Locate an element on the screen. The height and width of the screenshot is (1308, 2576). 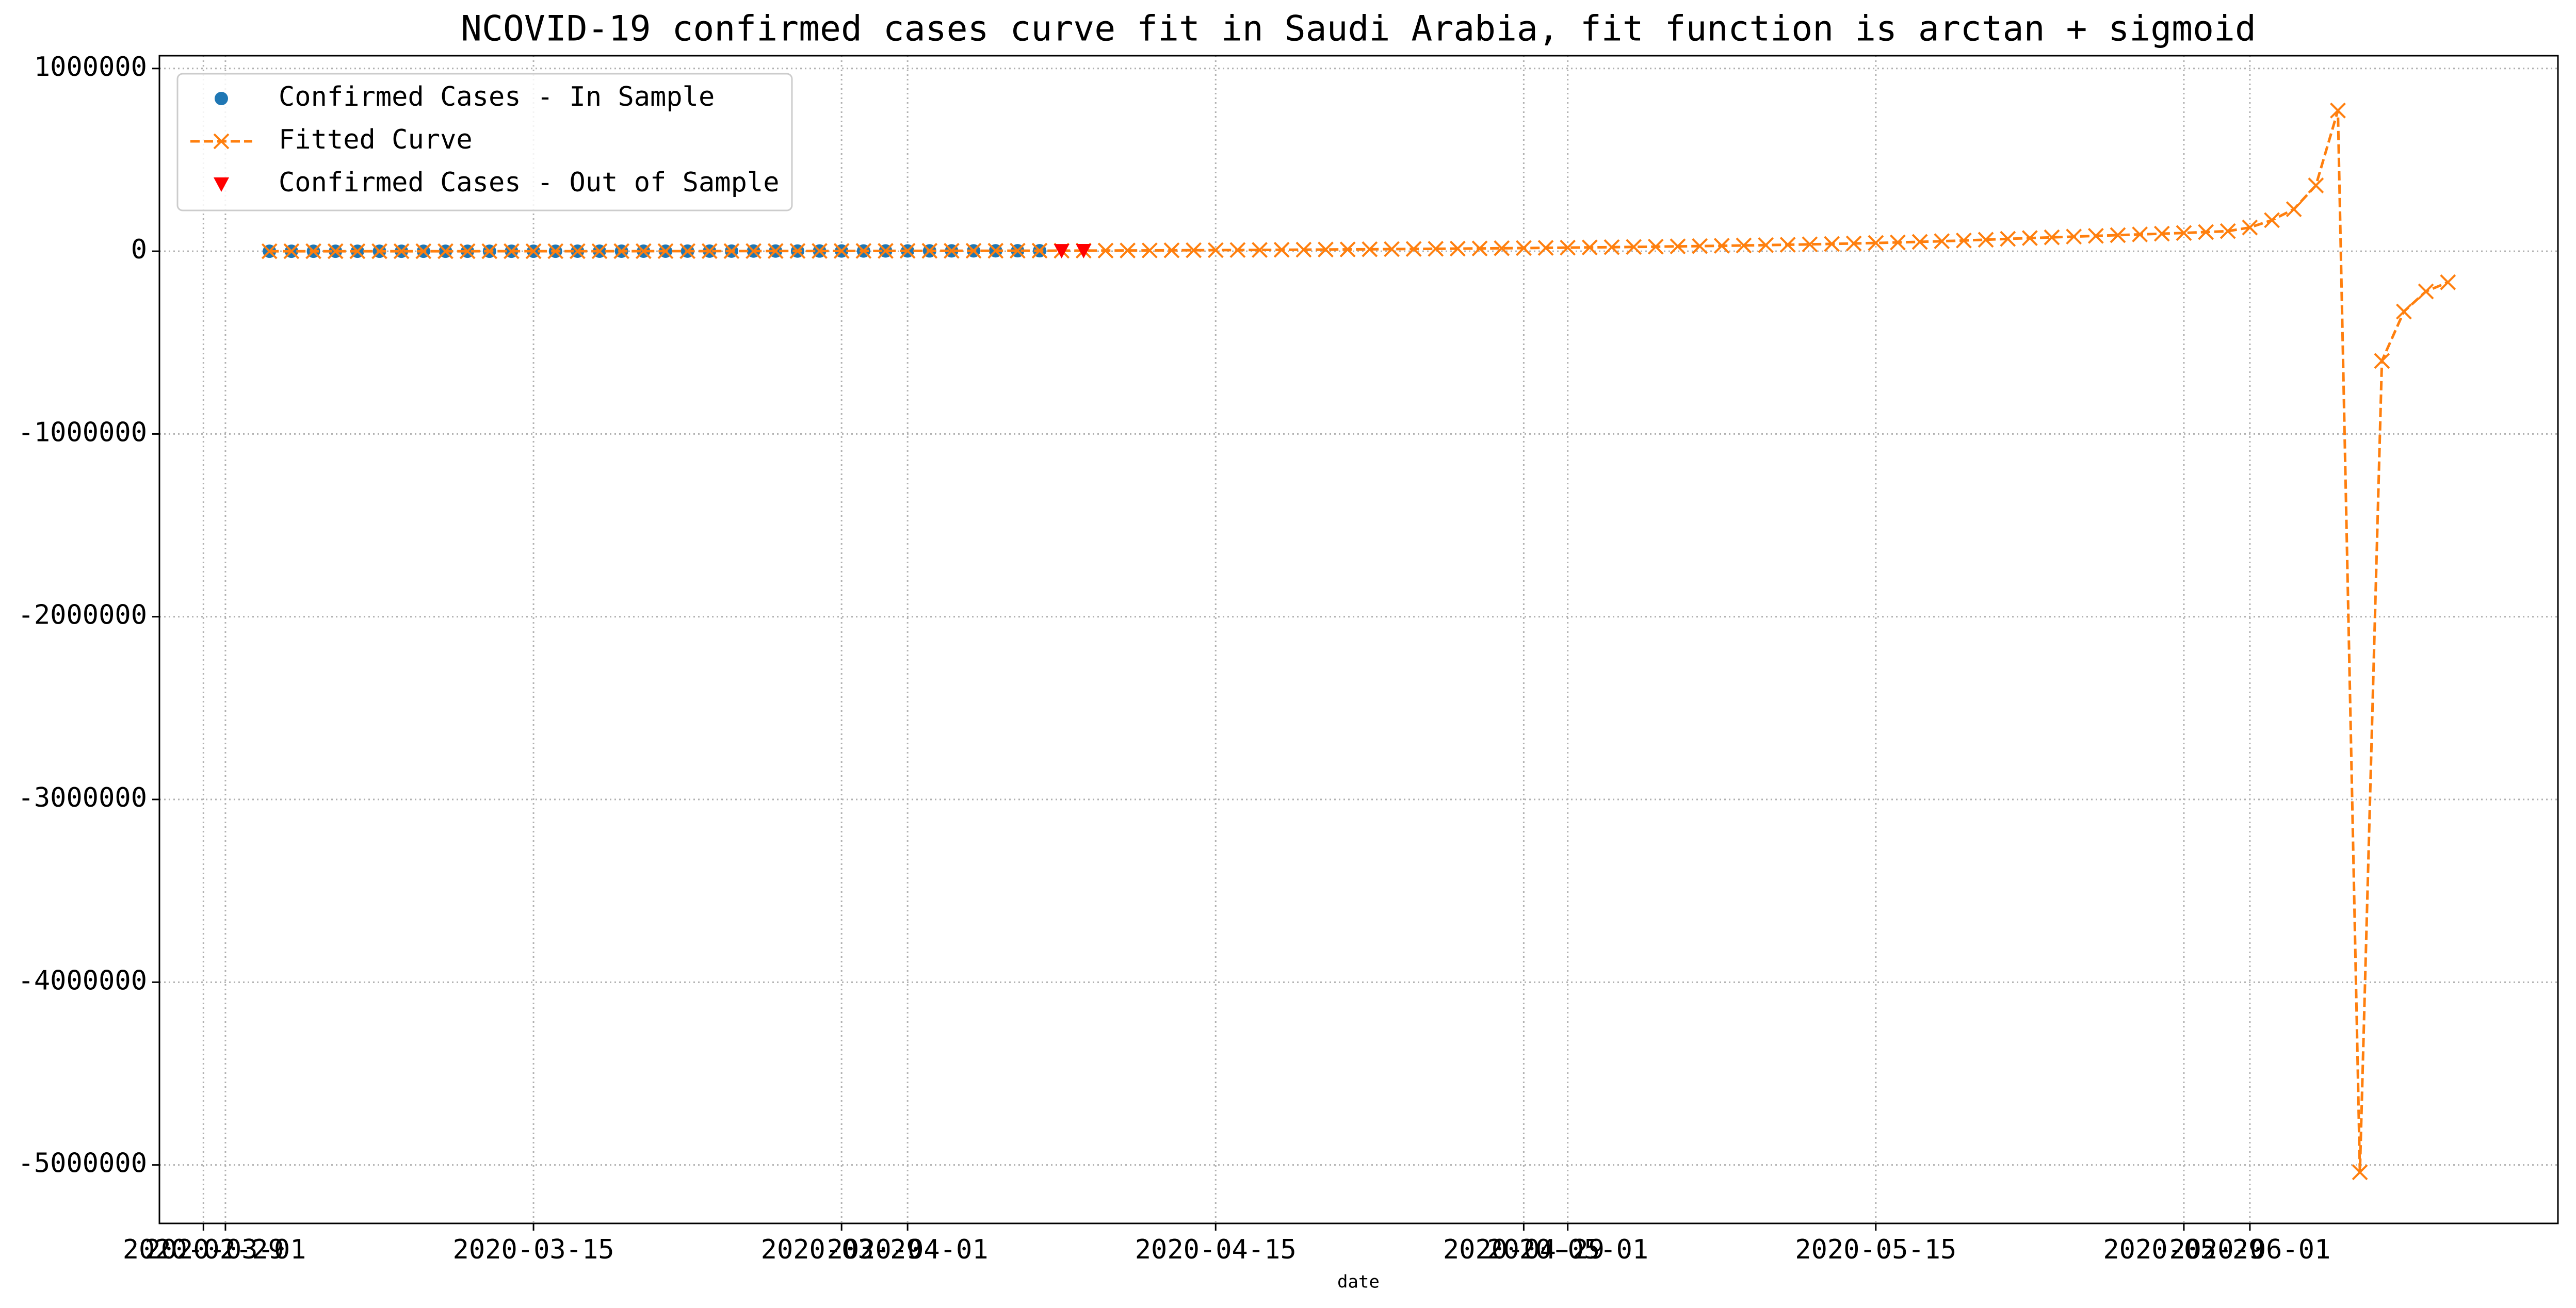
x-tick-label: 2020-02-29 is located at coordinates (203, 1250).